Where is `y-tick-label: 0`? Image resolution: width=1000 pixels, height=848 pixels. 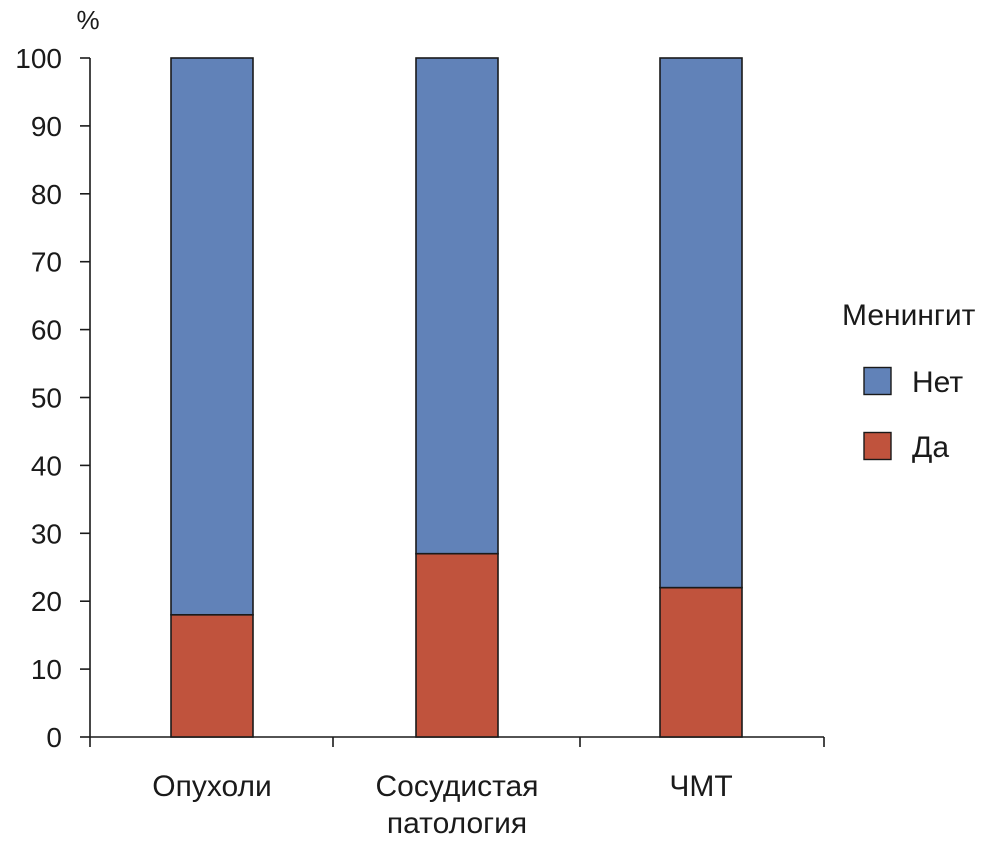
y-tick-label: 0 is located at coordinates (54, 737).